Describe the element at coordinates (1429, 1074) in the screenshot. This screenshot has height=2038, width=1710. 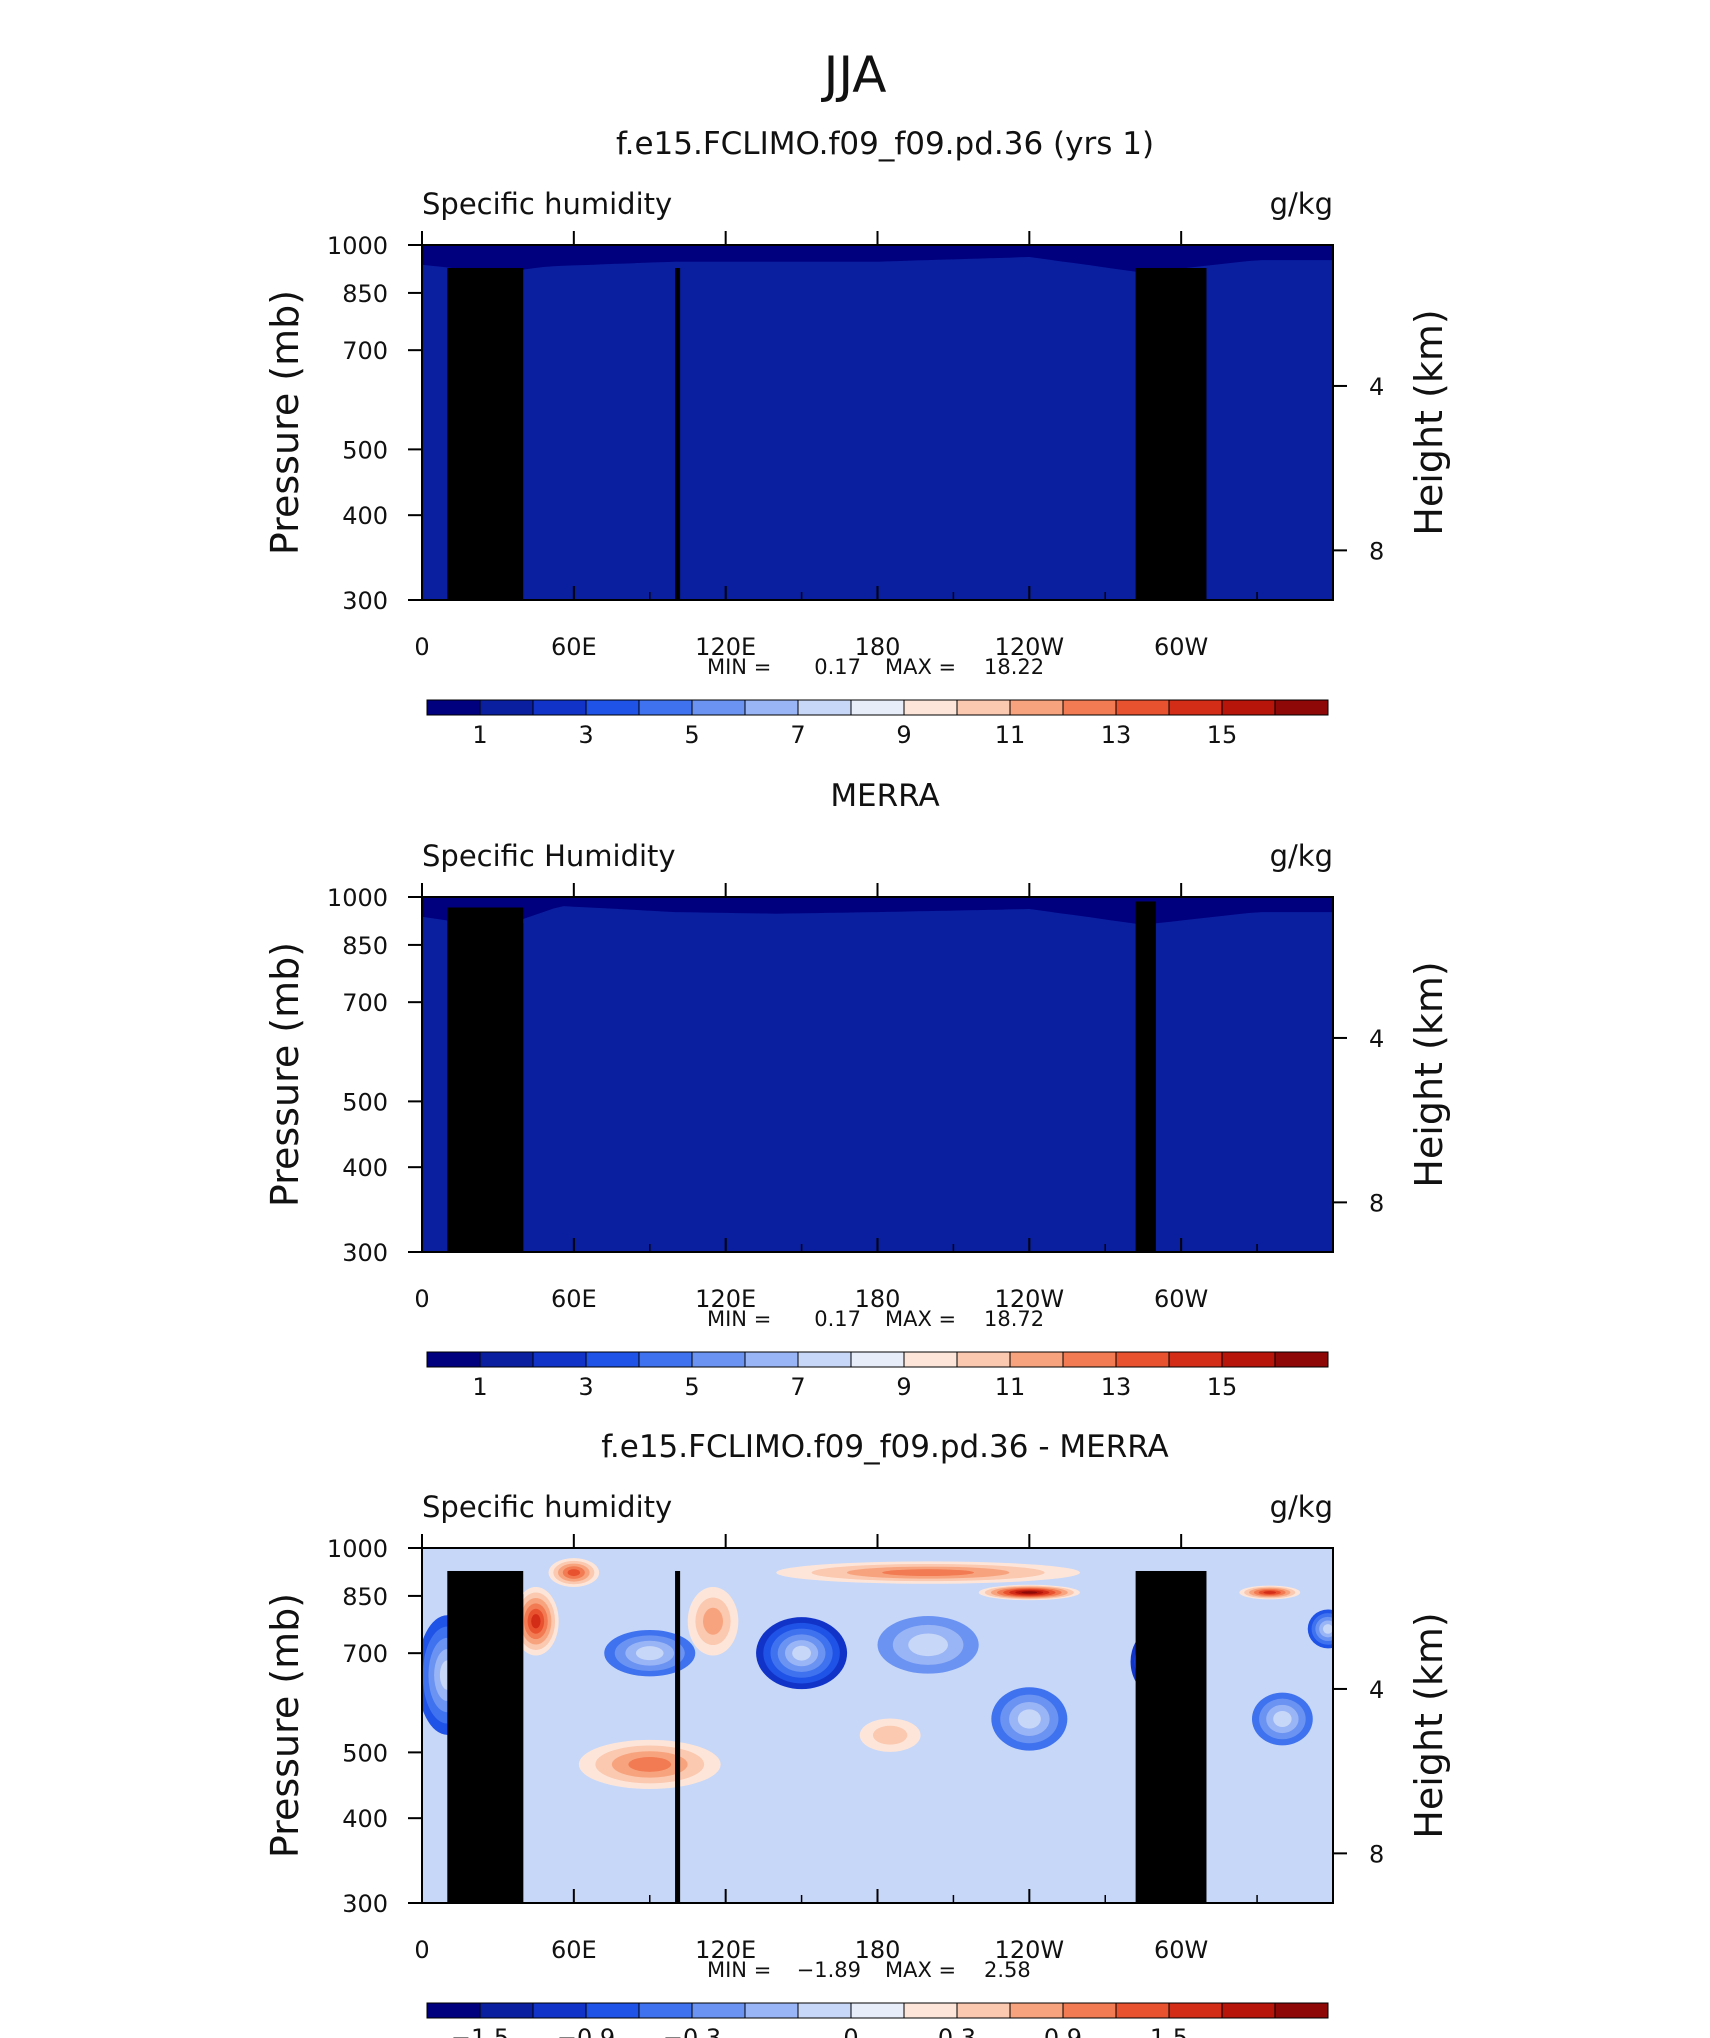
I see `y-axis-right-title: Height (km)` at that location.